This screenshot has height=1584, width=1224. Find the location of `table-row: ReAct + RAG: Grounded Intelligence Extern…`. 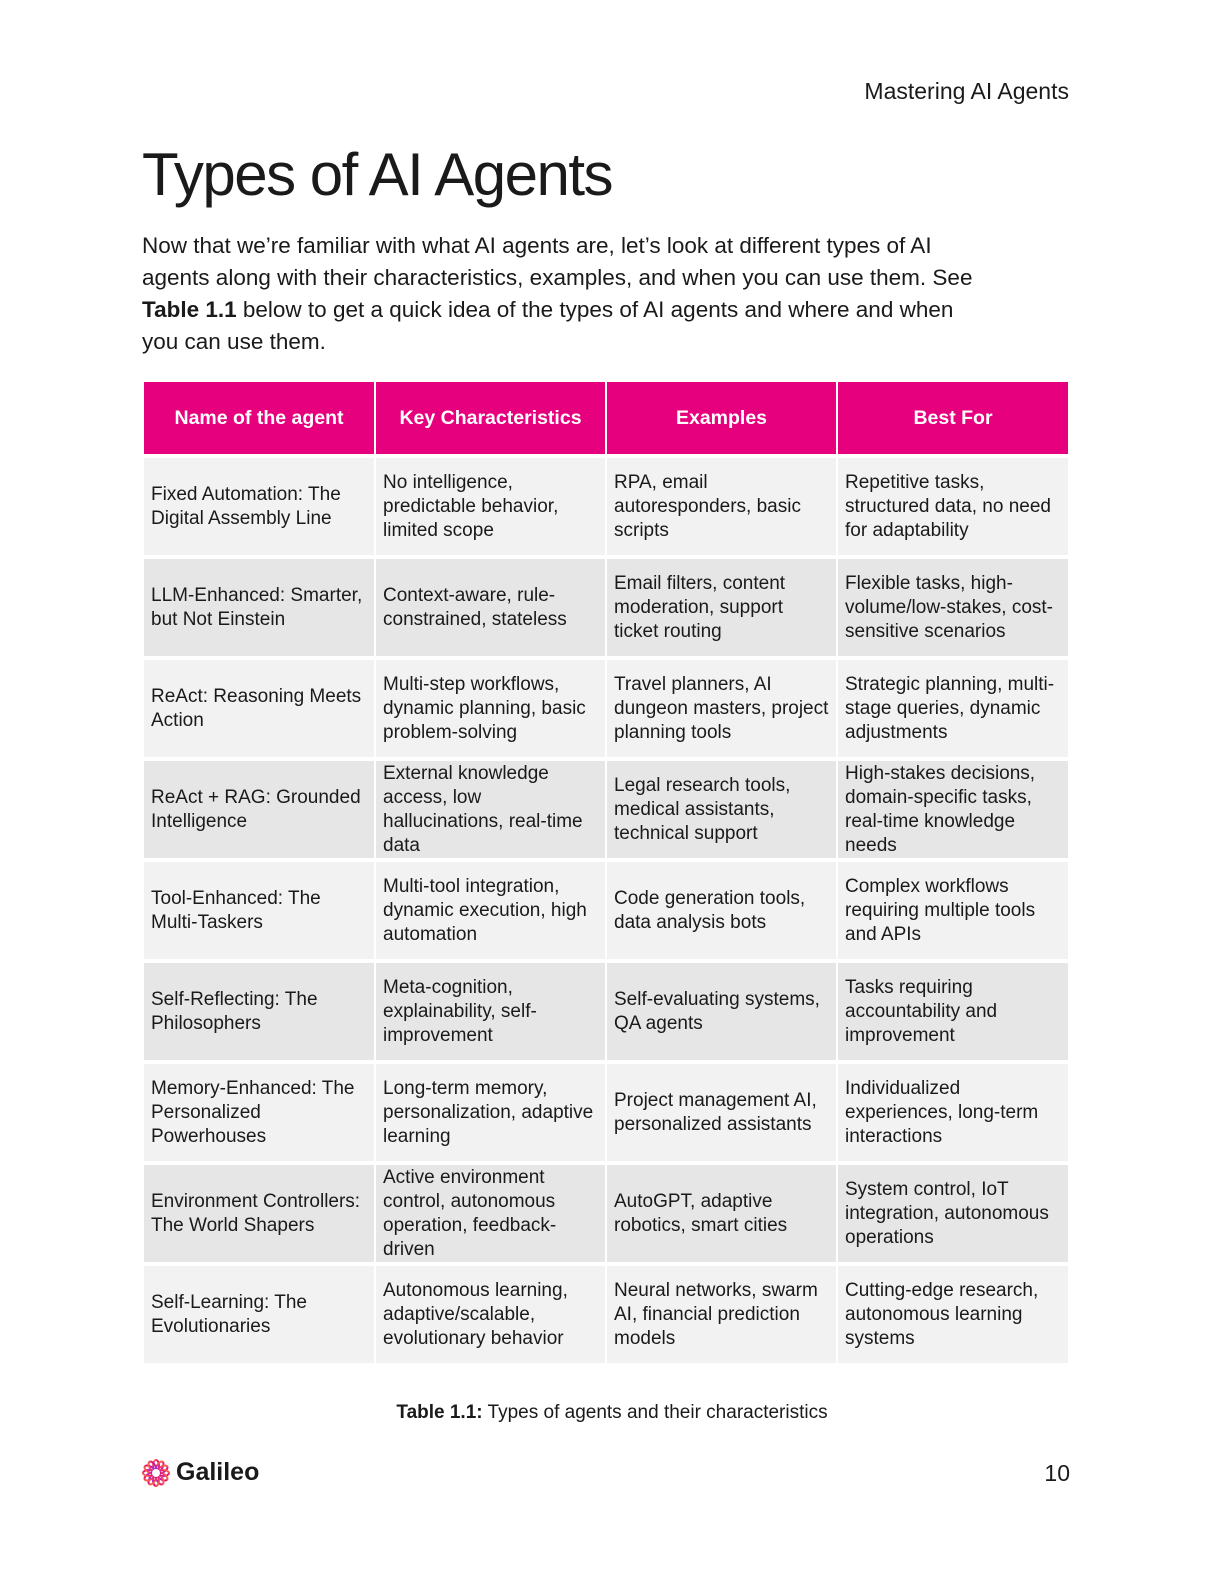

table-row: ReAct + RAG: Grounded Intelligence Extern… is located at coordinates (606, 808).